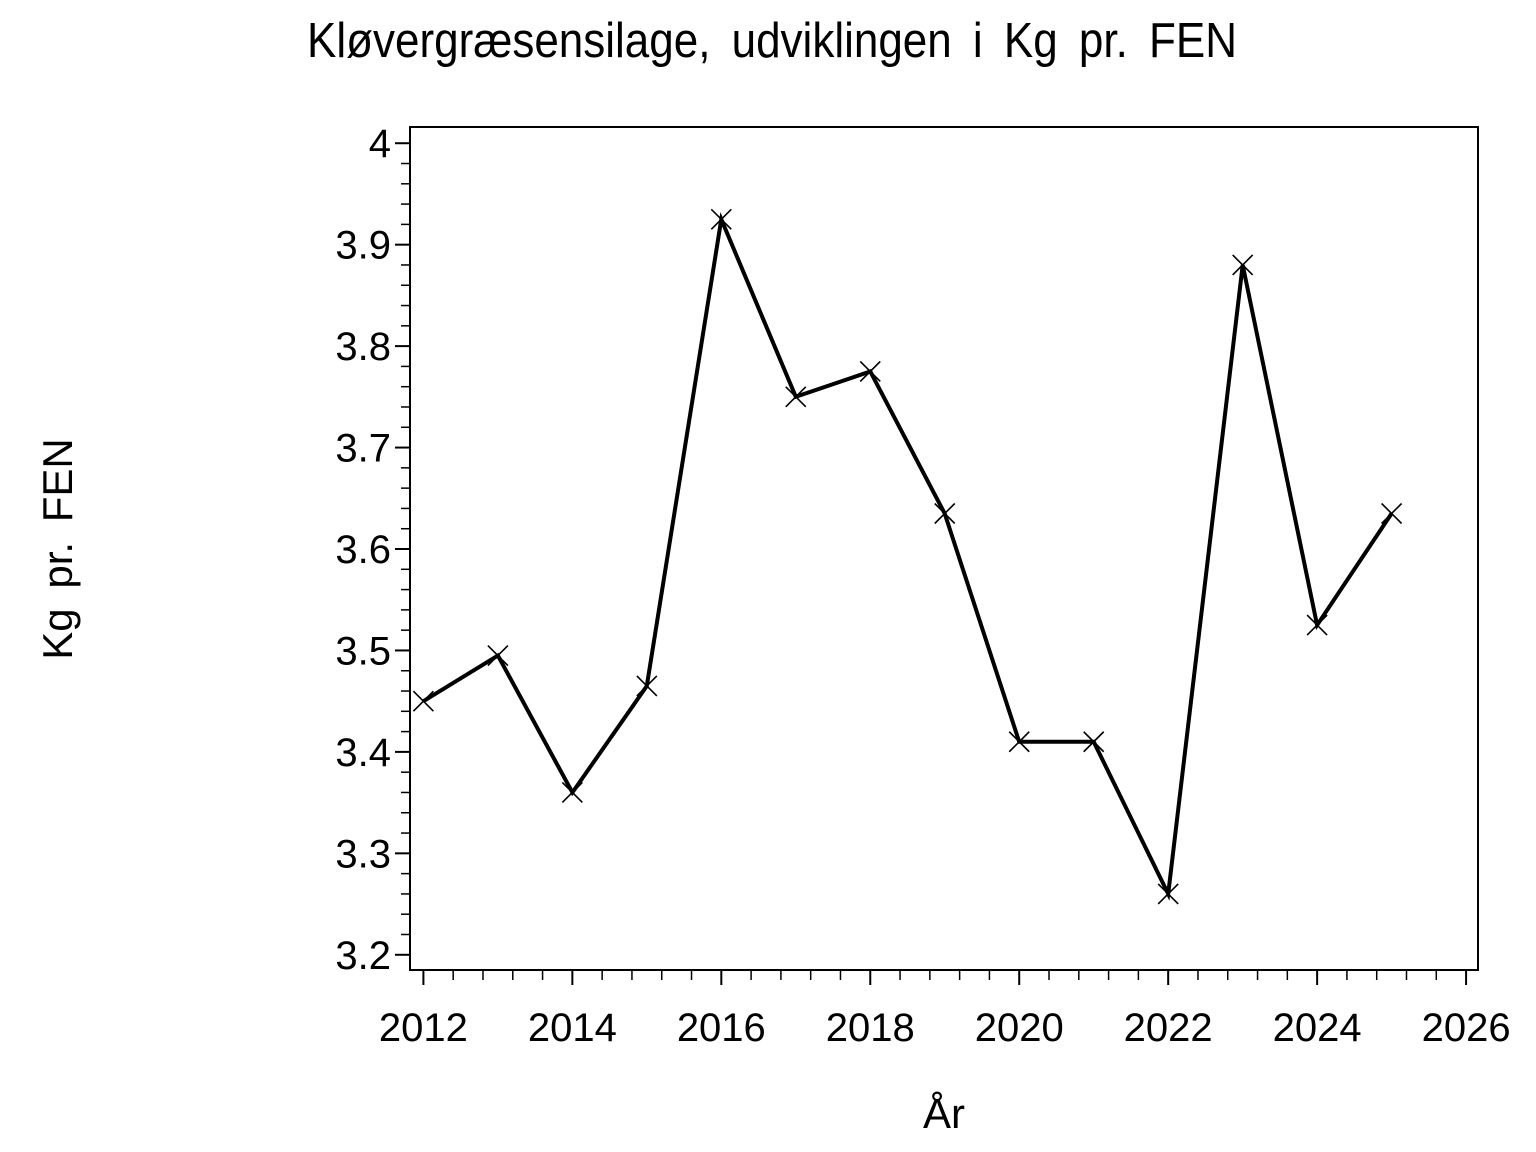 This screenshot has width=1536, height=1152. I want to click on y-tick-label: 3.8, so click(363, 347).